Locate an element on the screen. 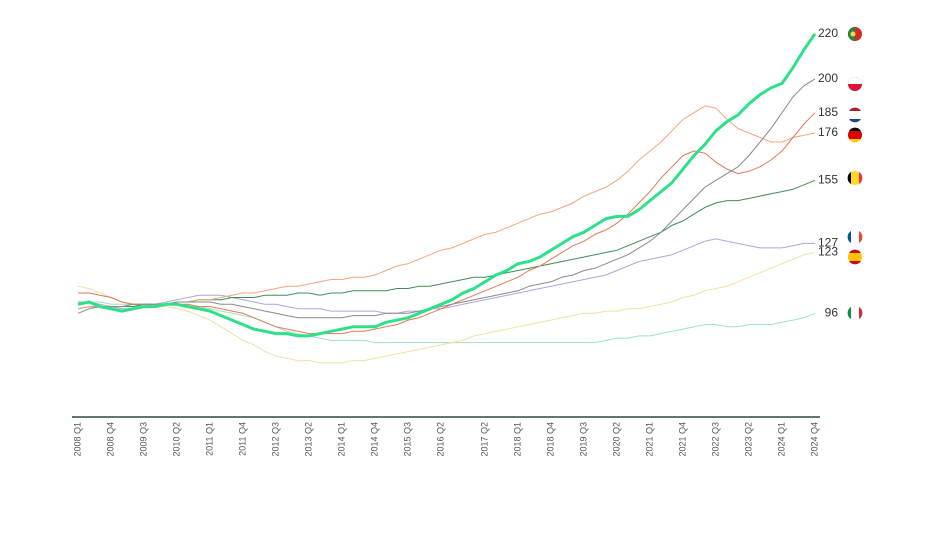 This screenshot has height=556, width=950. x-tick-label: 2008 Q1 is located at coordinates (77, 439).